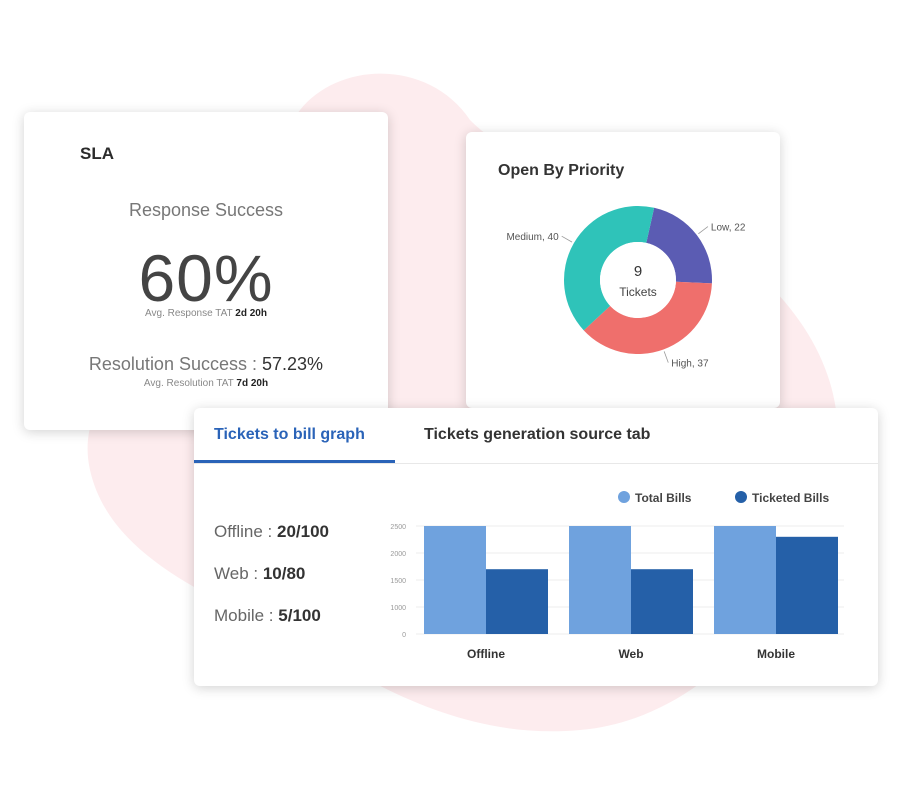 This screenshot has width=923, height=785. Describe the element at coordinates (398, 581) in the screenshot. I see `y-tick-label: 1500` at that location.